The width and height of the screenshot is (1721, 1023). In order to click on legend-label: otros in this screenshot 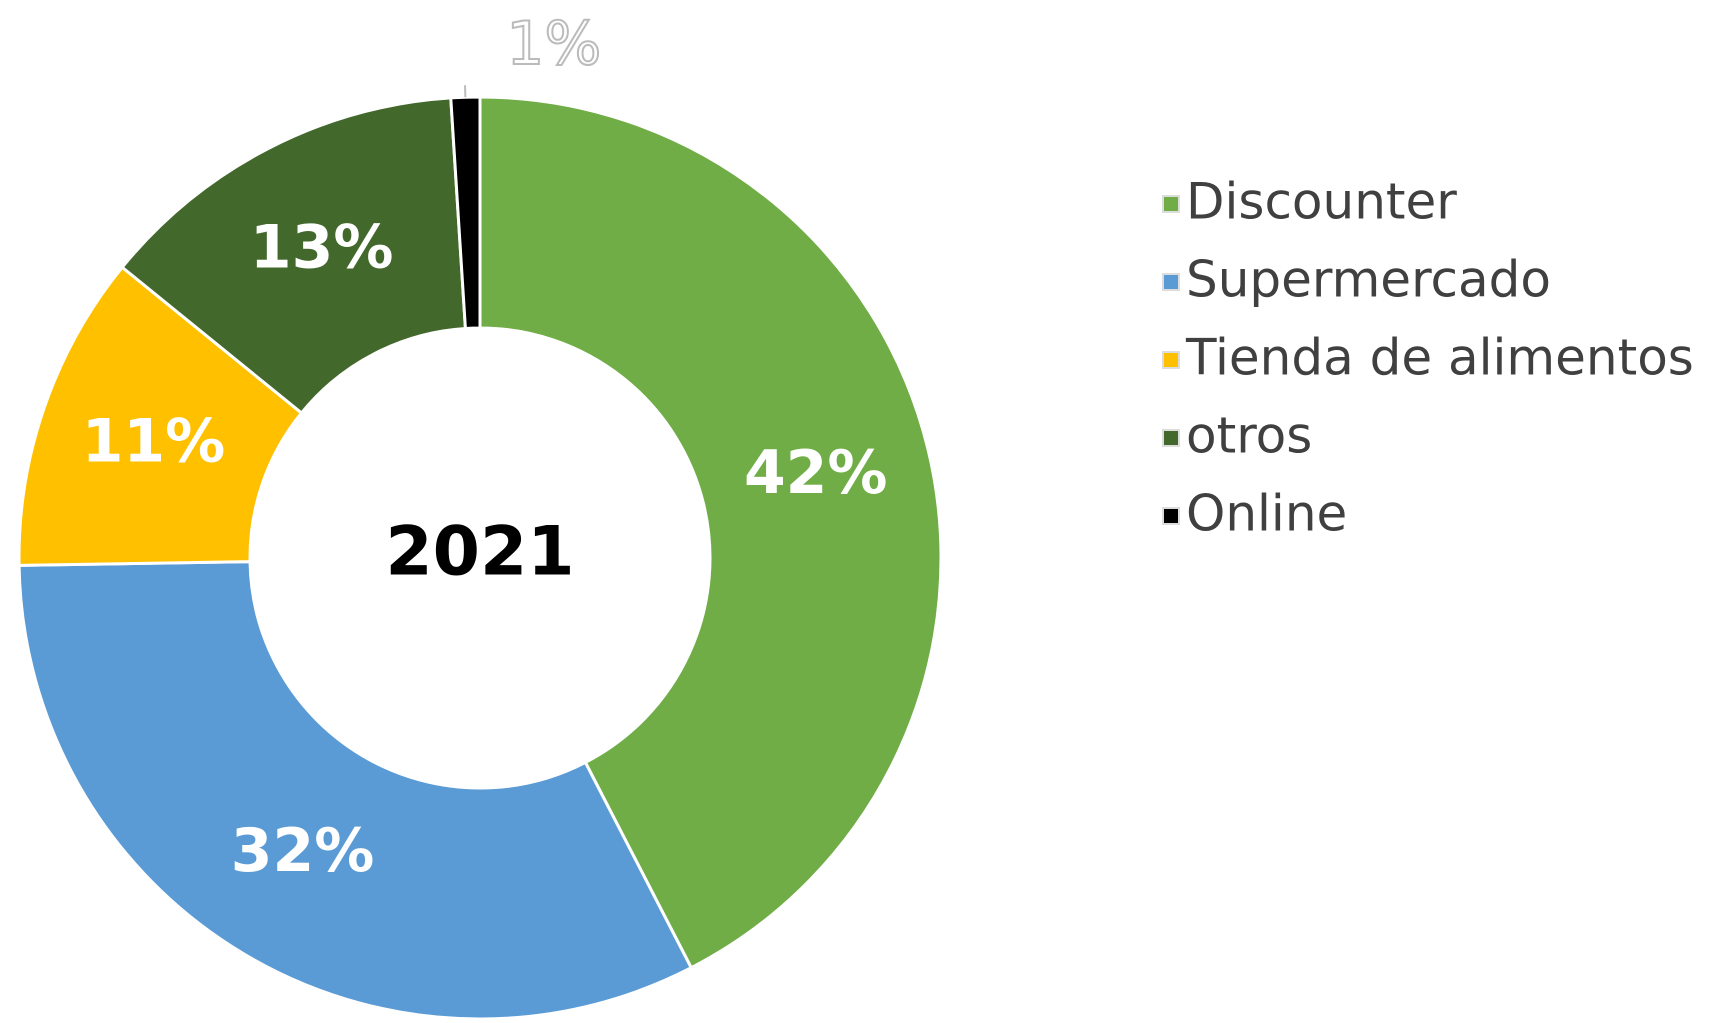, I will do `click(1249, 436)`.